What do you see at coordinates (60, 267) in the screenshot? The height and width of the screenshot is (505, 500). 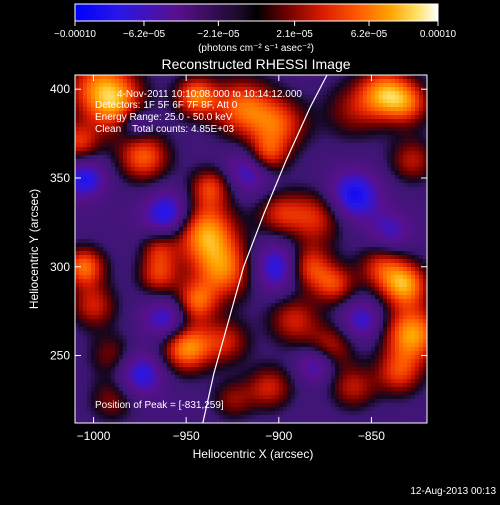 I see `y-tick-label: 300` at bounding box center [60, 267].